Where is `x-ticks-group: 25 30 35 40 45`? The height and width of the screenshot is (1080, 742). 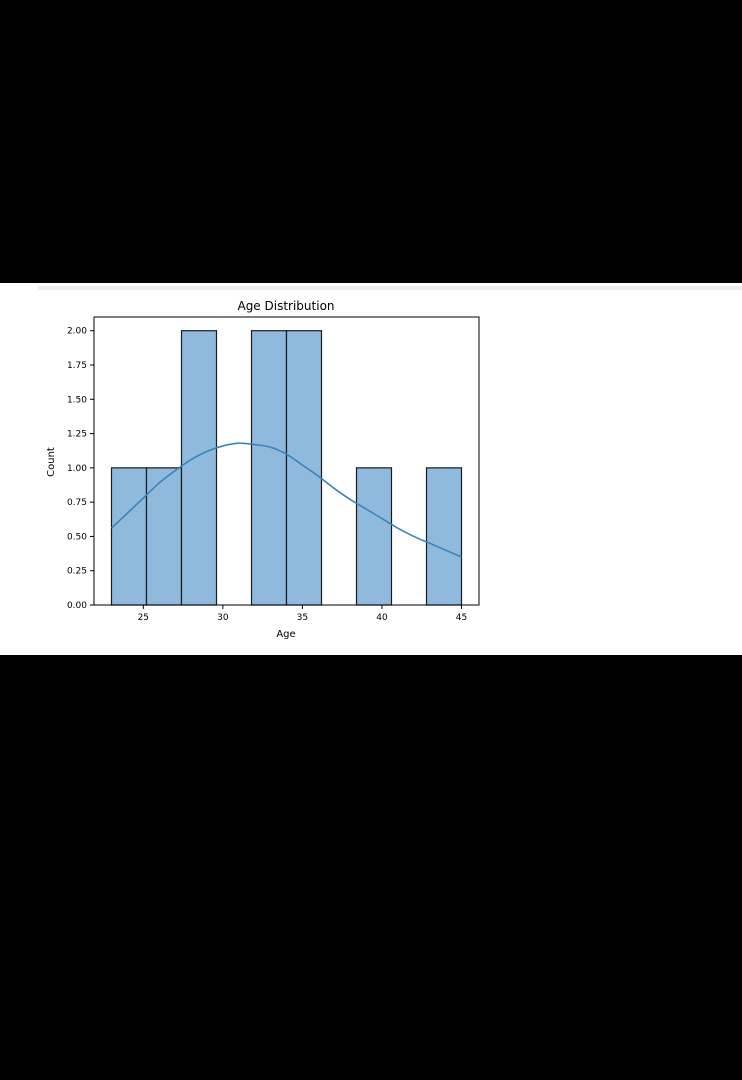 x-ticks-group: 25 30 35 40 45 is located at coordinates (302, 614).